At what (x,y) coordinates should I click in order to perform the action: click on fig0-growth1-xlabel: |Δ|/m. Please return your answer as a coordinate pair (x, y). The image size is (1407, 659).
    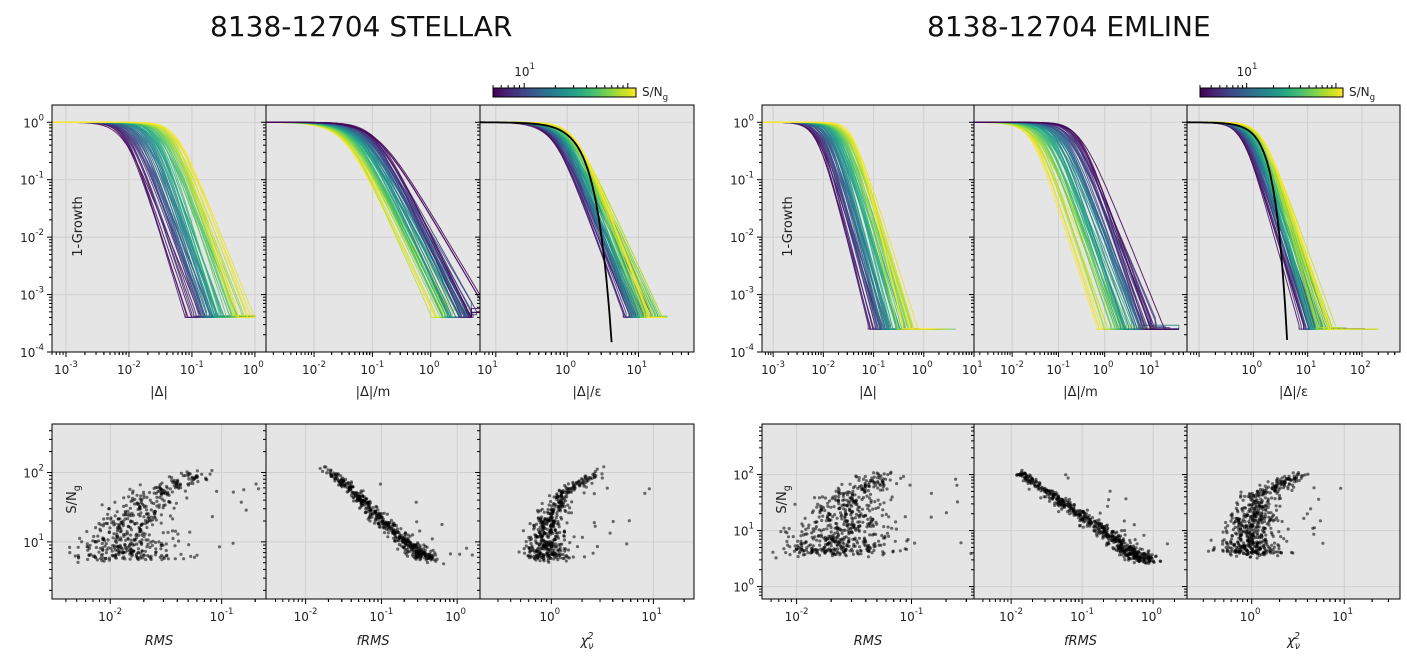
    Looking at the image, I should click on (373, 392).